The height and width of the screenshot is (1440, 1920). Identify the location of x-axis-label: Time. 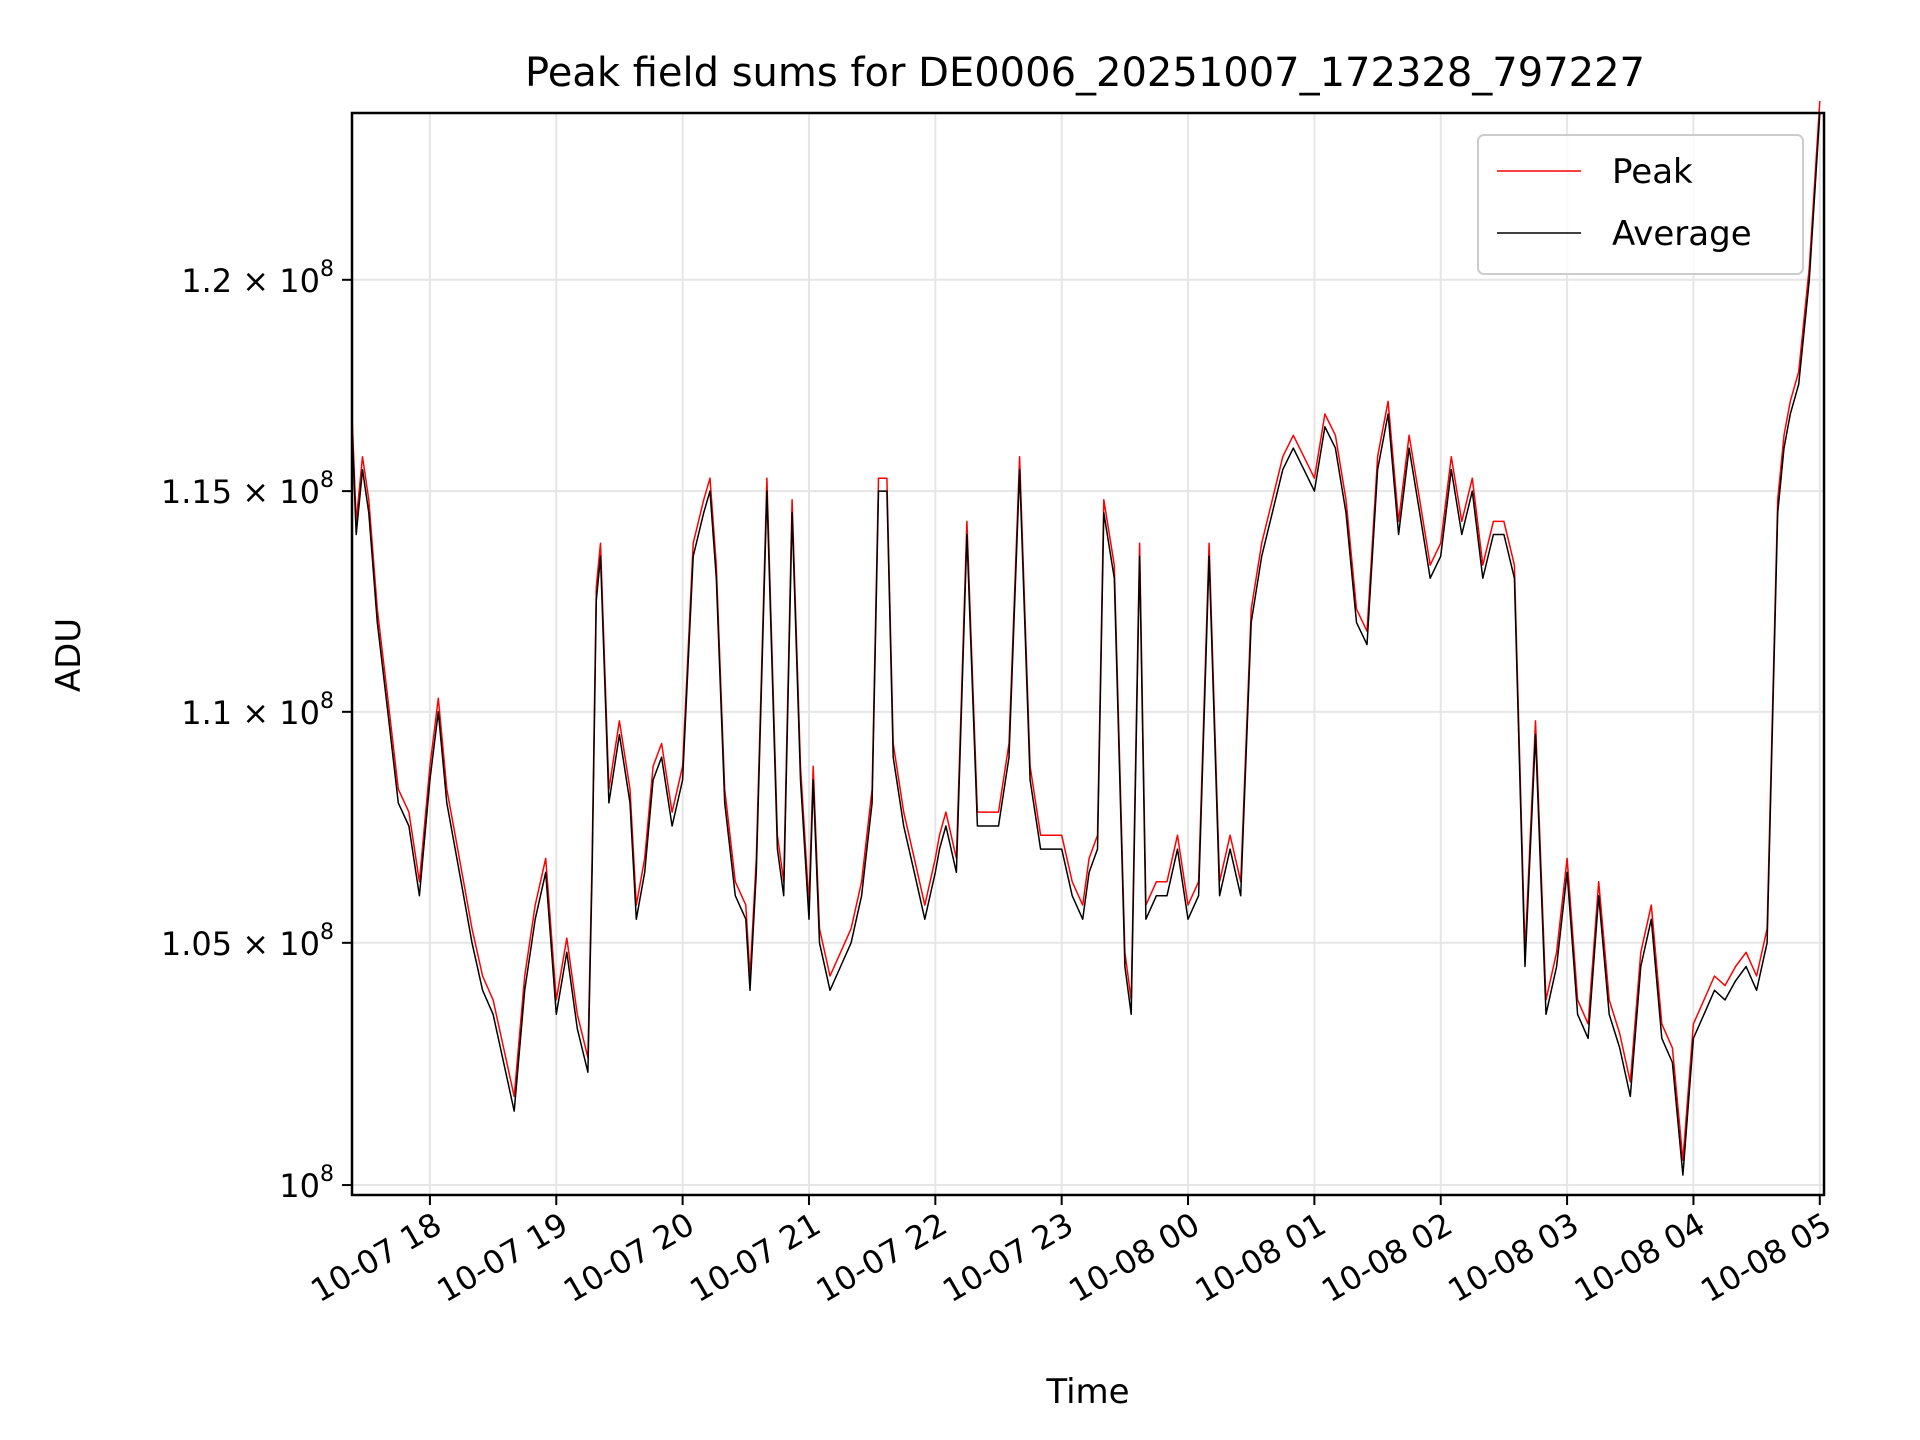
(1087, 1392).